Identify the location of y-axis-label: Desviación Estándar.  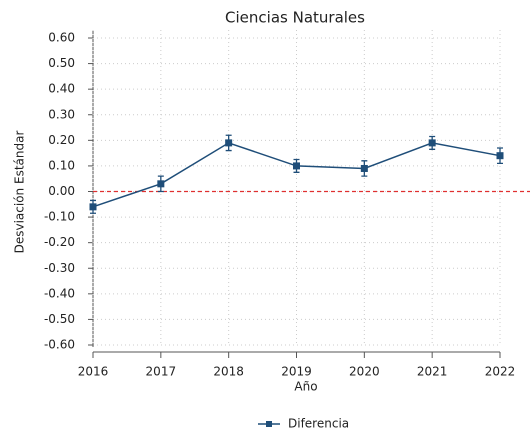
(20, 192).